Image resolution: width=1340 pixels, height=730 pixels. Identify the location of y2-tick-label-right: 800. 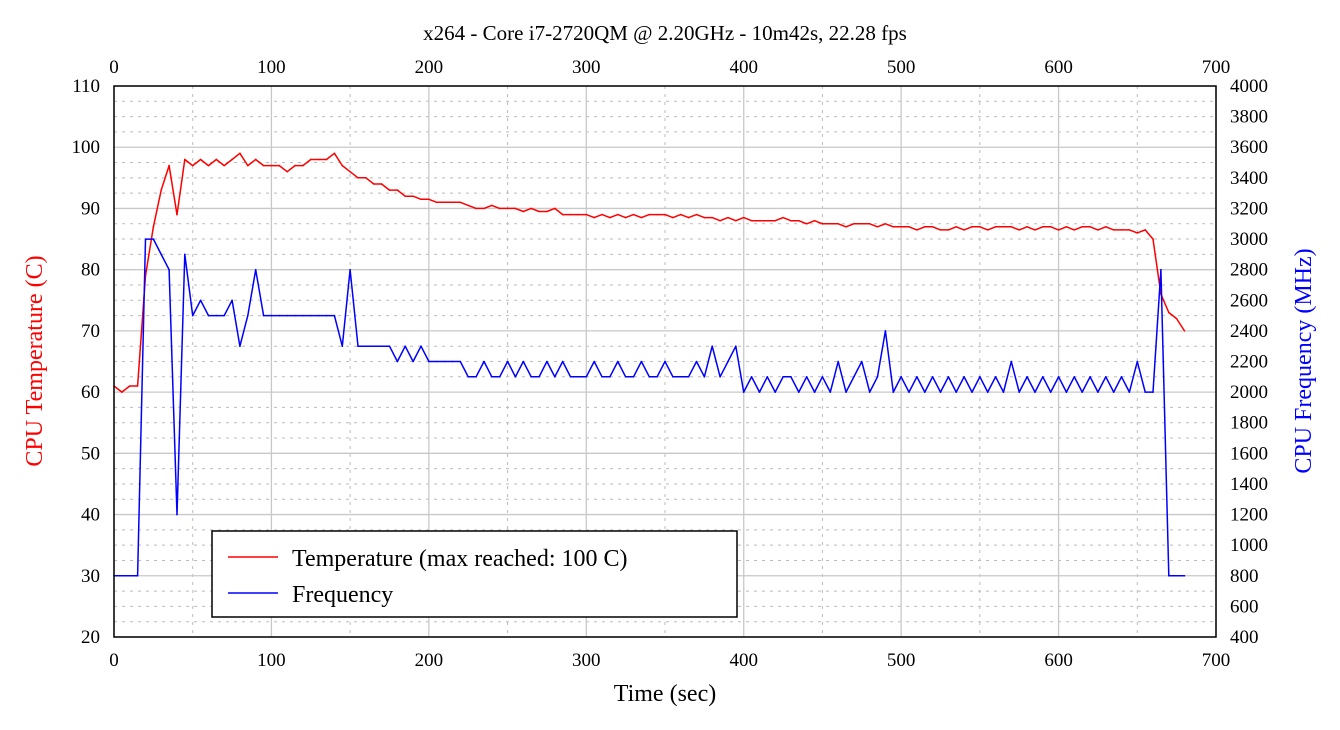
(1244, 576).